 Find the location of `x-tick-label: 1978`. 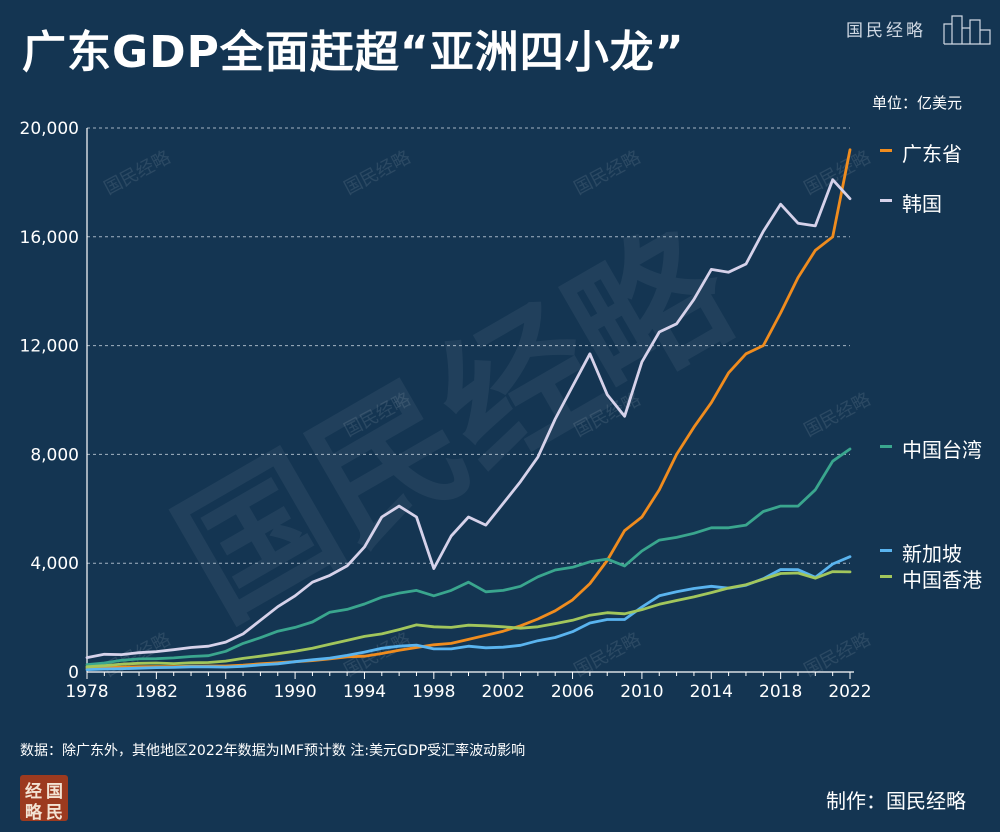

x-tick-label: 1978 is located at coordinates (86, 692).